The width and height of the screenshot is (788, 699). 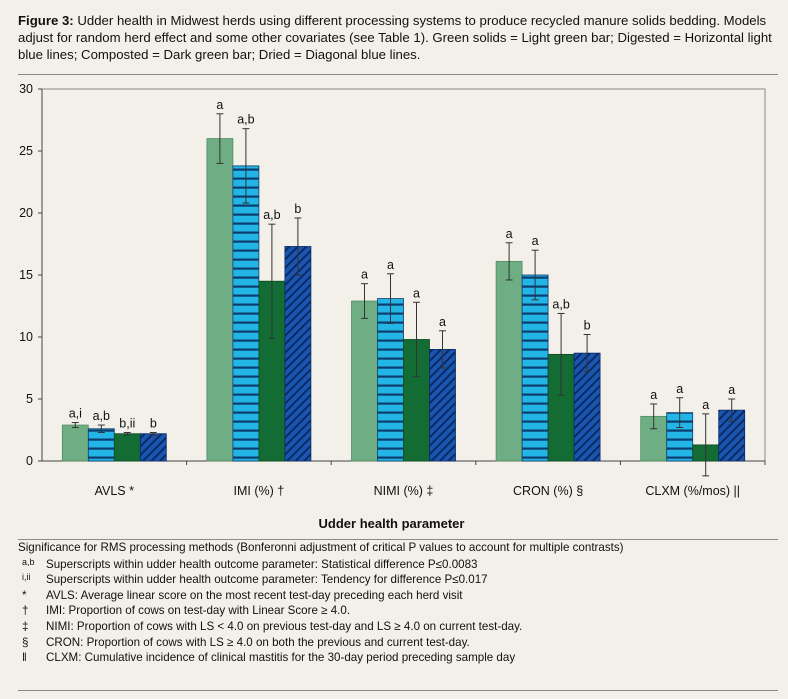 I want to click on note-symbol: †, so click(x=25, y=611).